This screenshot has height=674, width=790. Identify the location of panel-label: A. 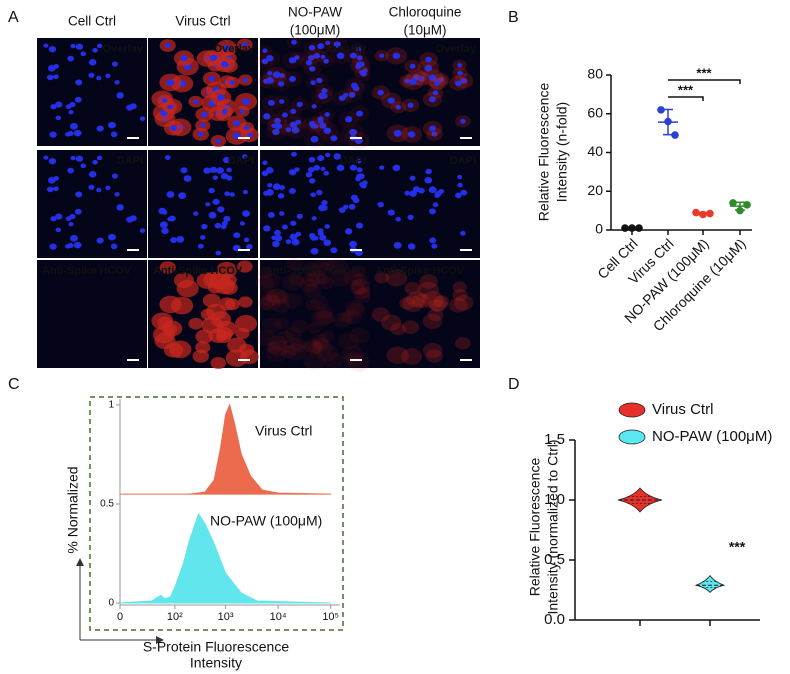
(13, 17).